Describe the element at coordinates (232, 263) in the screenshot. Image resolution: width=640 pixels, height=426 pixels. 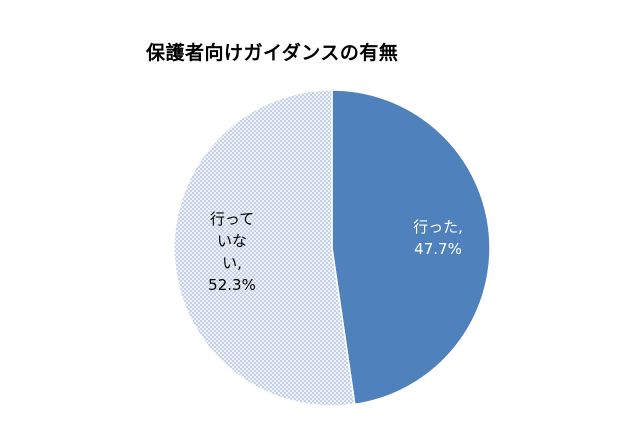
I see `slice-label-line: い,` at that location.